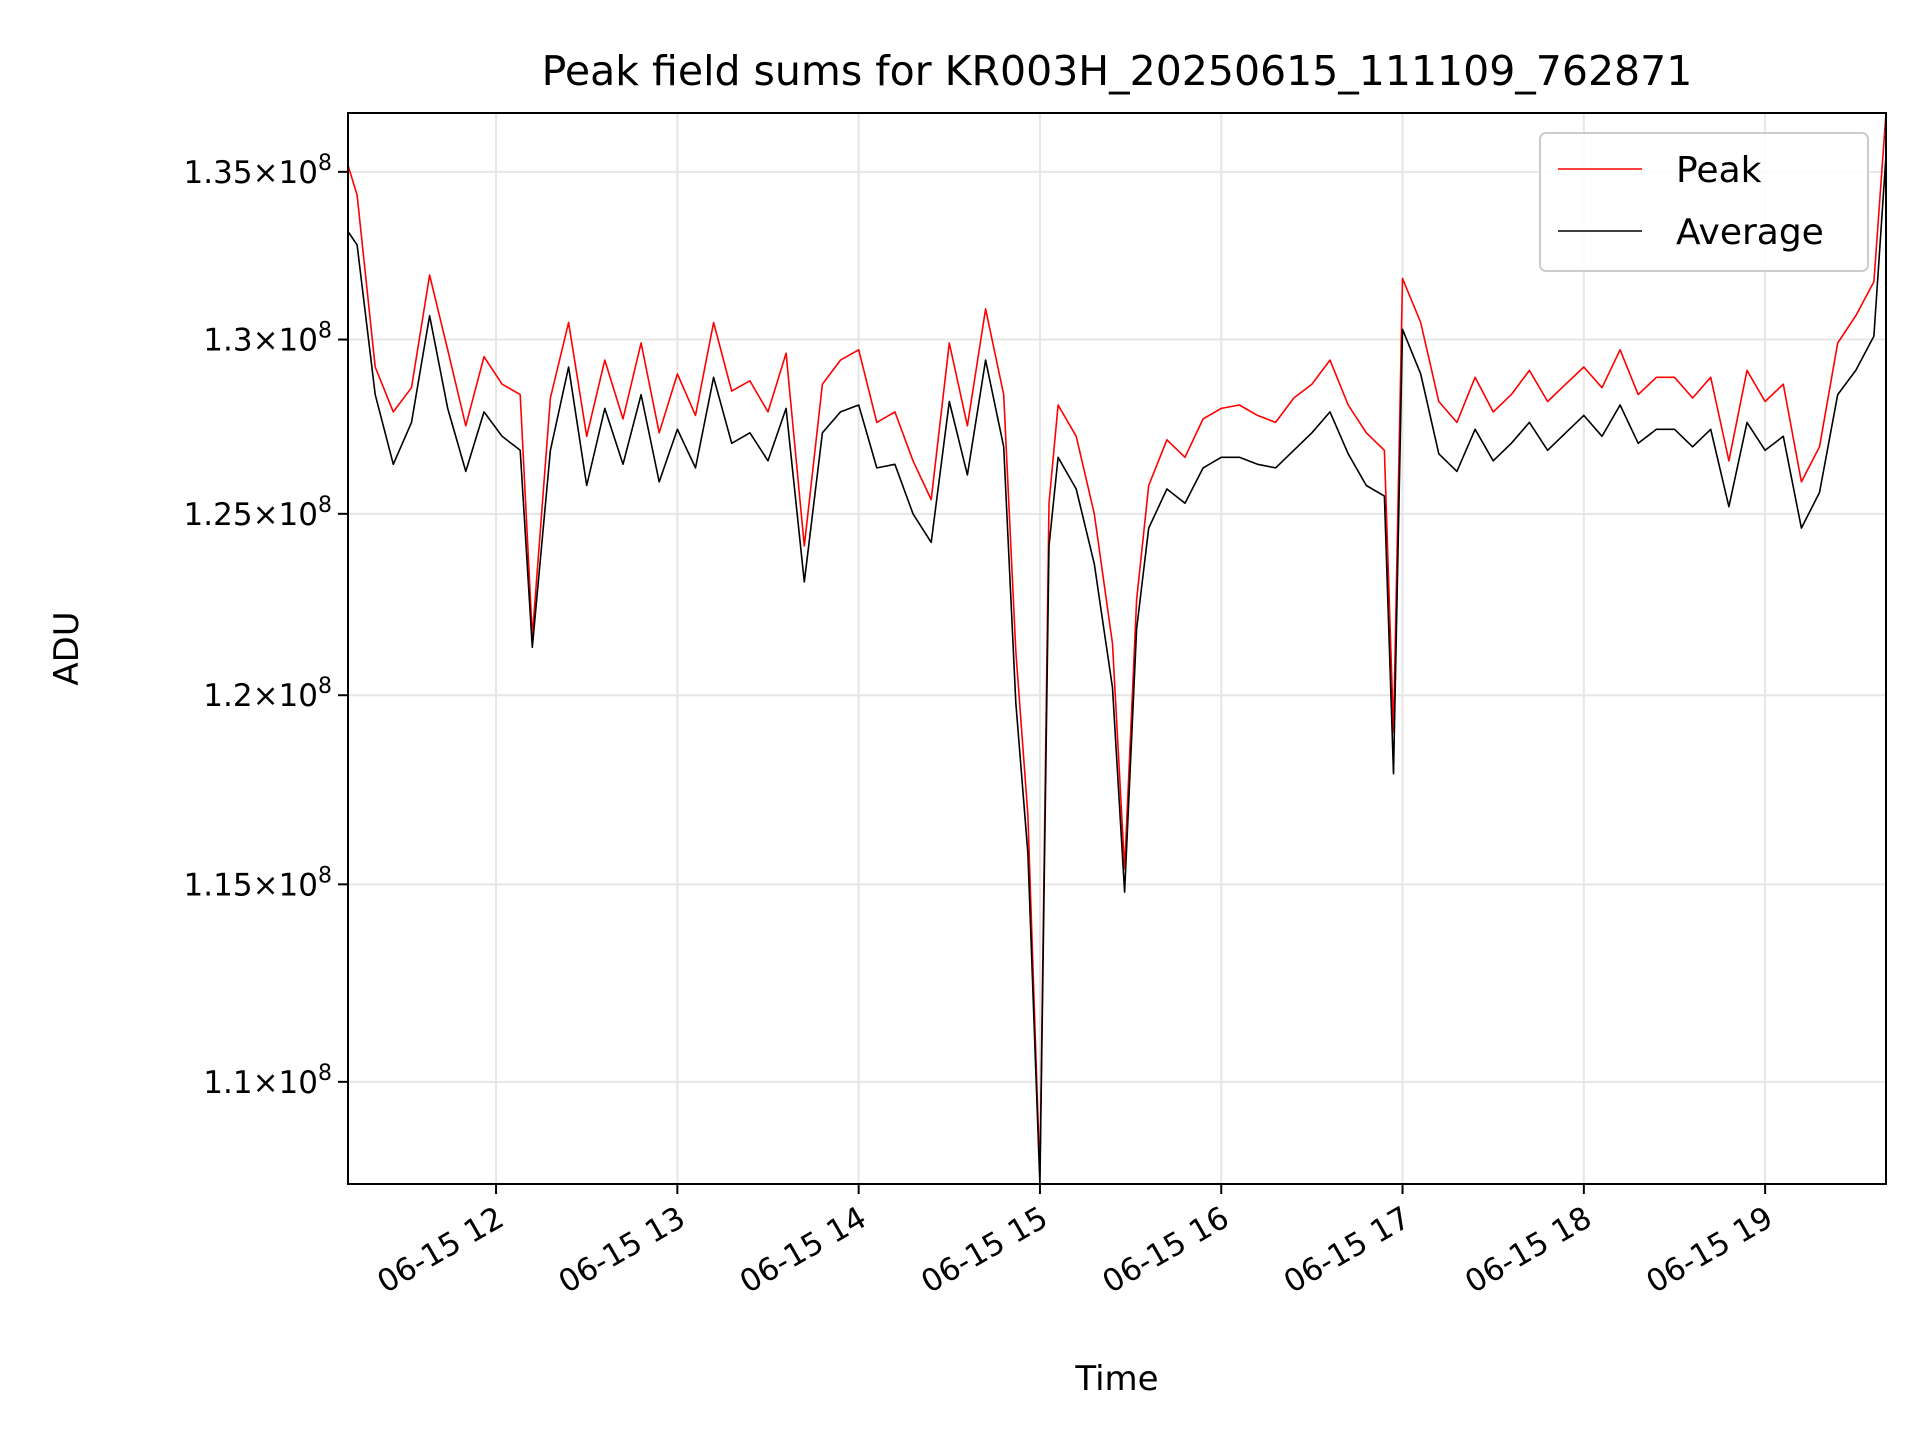 This screenshot has height=1440, width=1920. I want to click on legend: Peak Average, so click(1704, 202).